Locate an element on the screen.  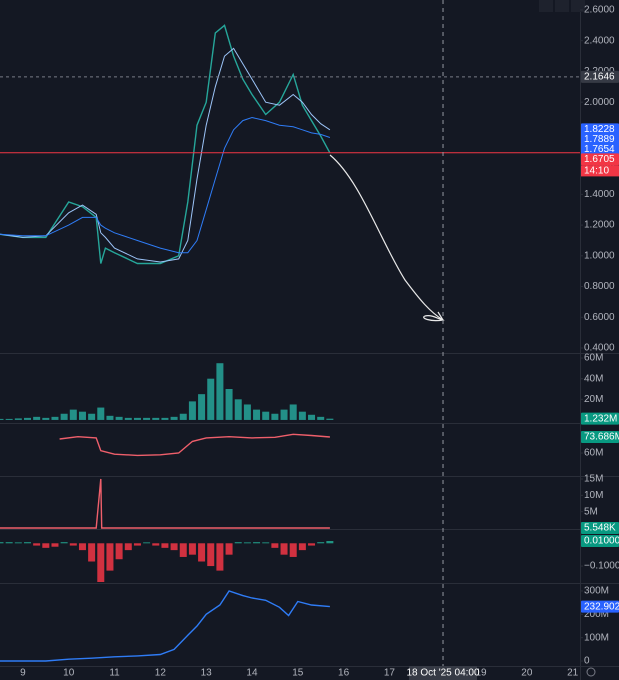
price-label: 2.1646 is located at coordinates (599, 77).